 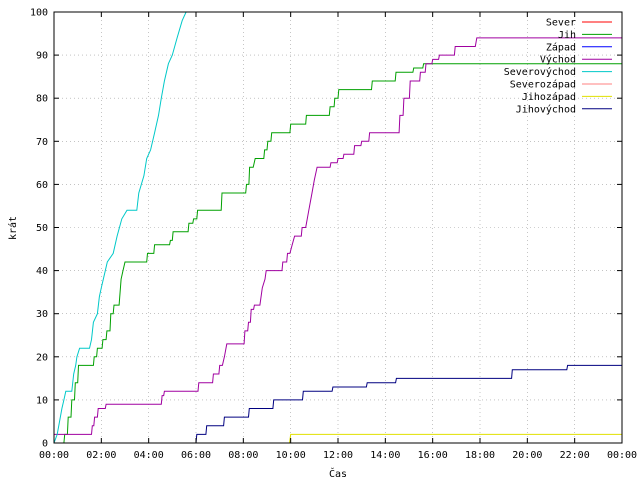 What do you see at coordinates (13, 228) in the screenshot?
I see `y-axis-label: krát` at bounding box center [13, 228].